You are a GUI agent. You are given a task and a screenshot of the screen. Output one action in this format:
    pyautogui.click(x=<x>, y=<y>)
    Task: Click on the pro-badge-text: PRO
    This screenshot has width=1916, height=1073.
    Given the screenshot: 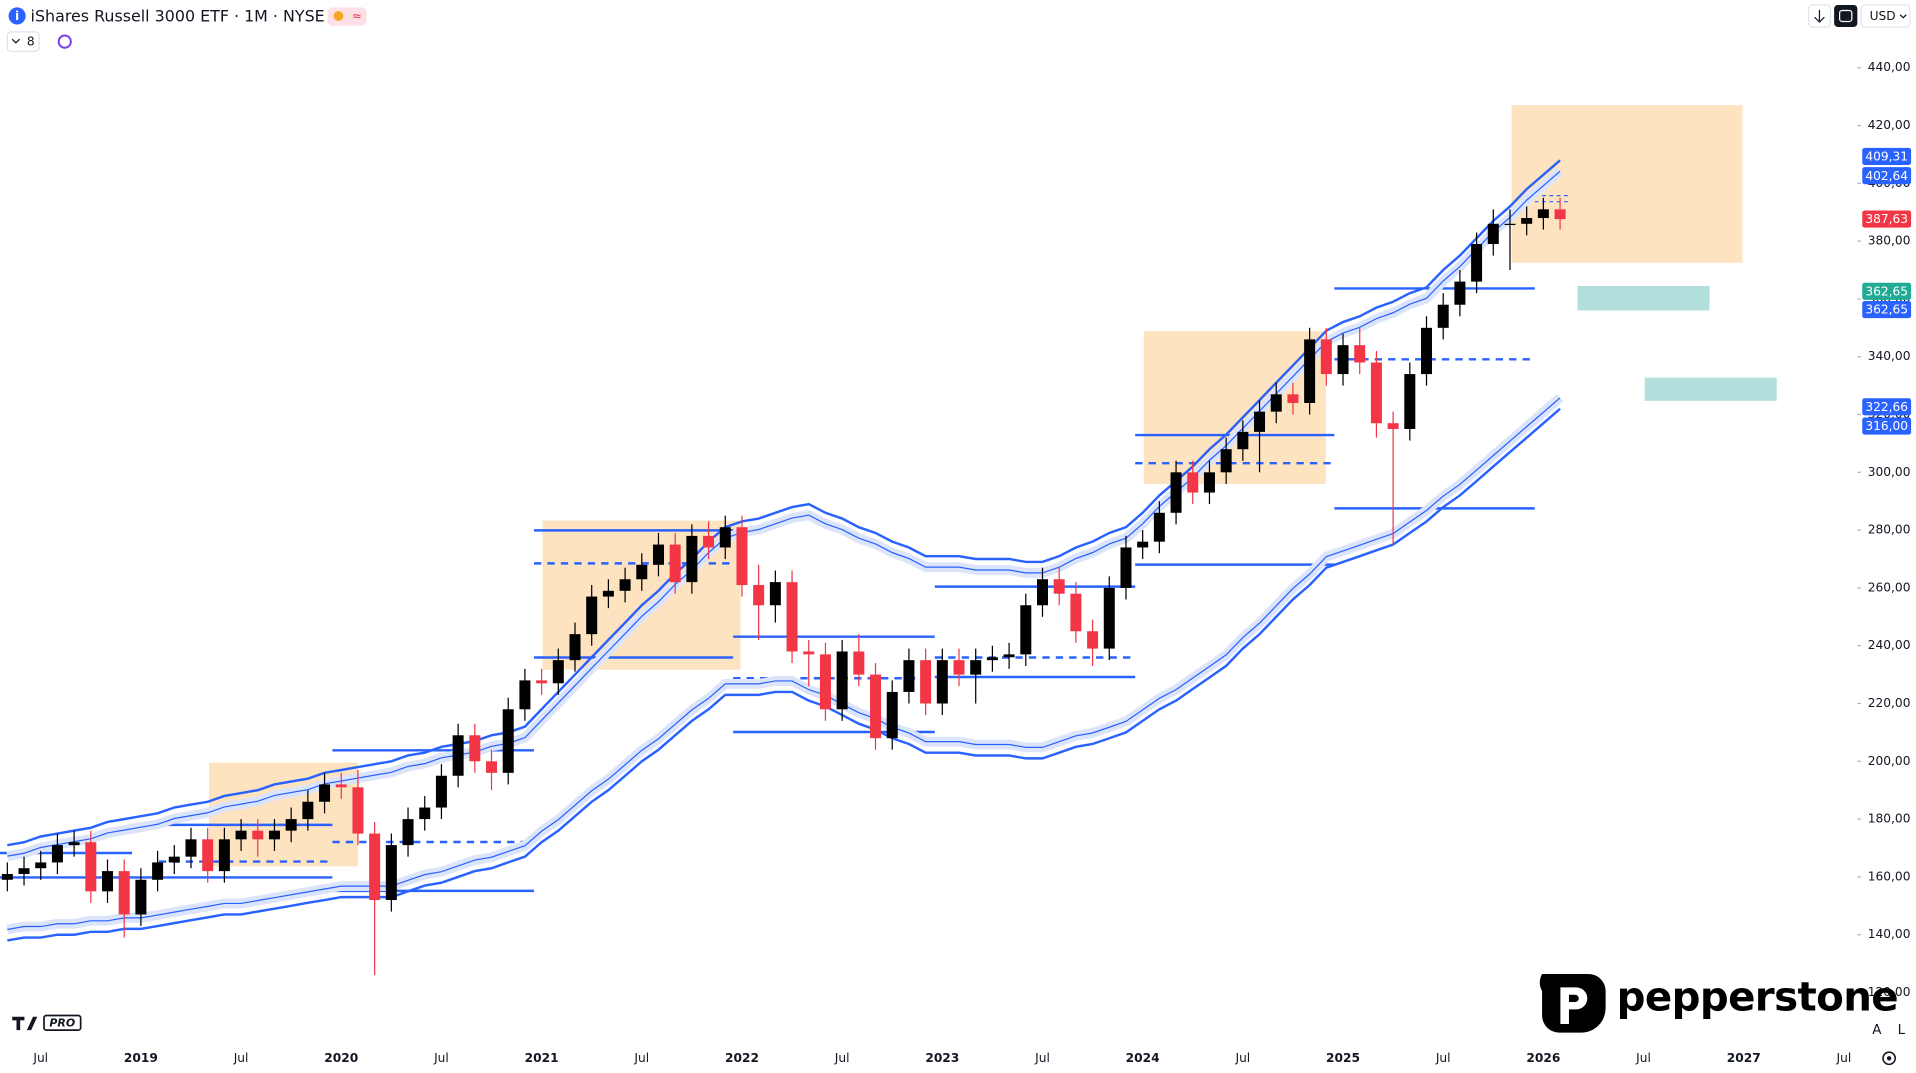 What is the action you would take?
    pyautogui.click(x=62, y=1022)
    